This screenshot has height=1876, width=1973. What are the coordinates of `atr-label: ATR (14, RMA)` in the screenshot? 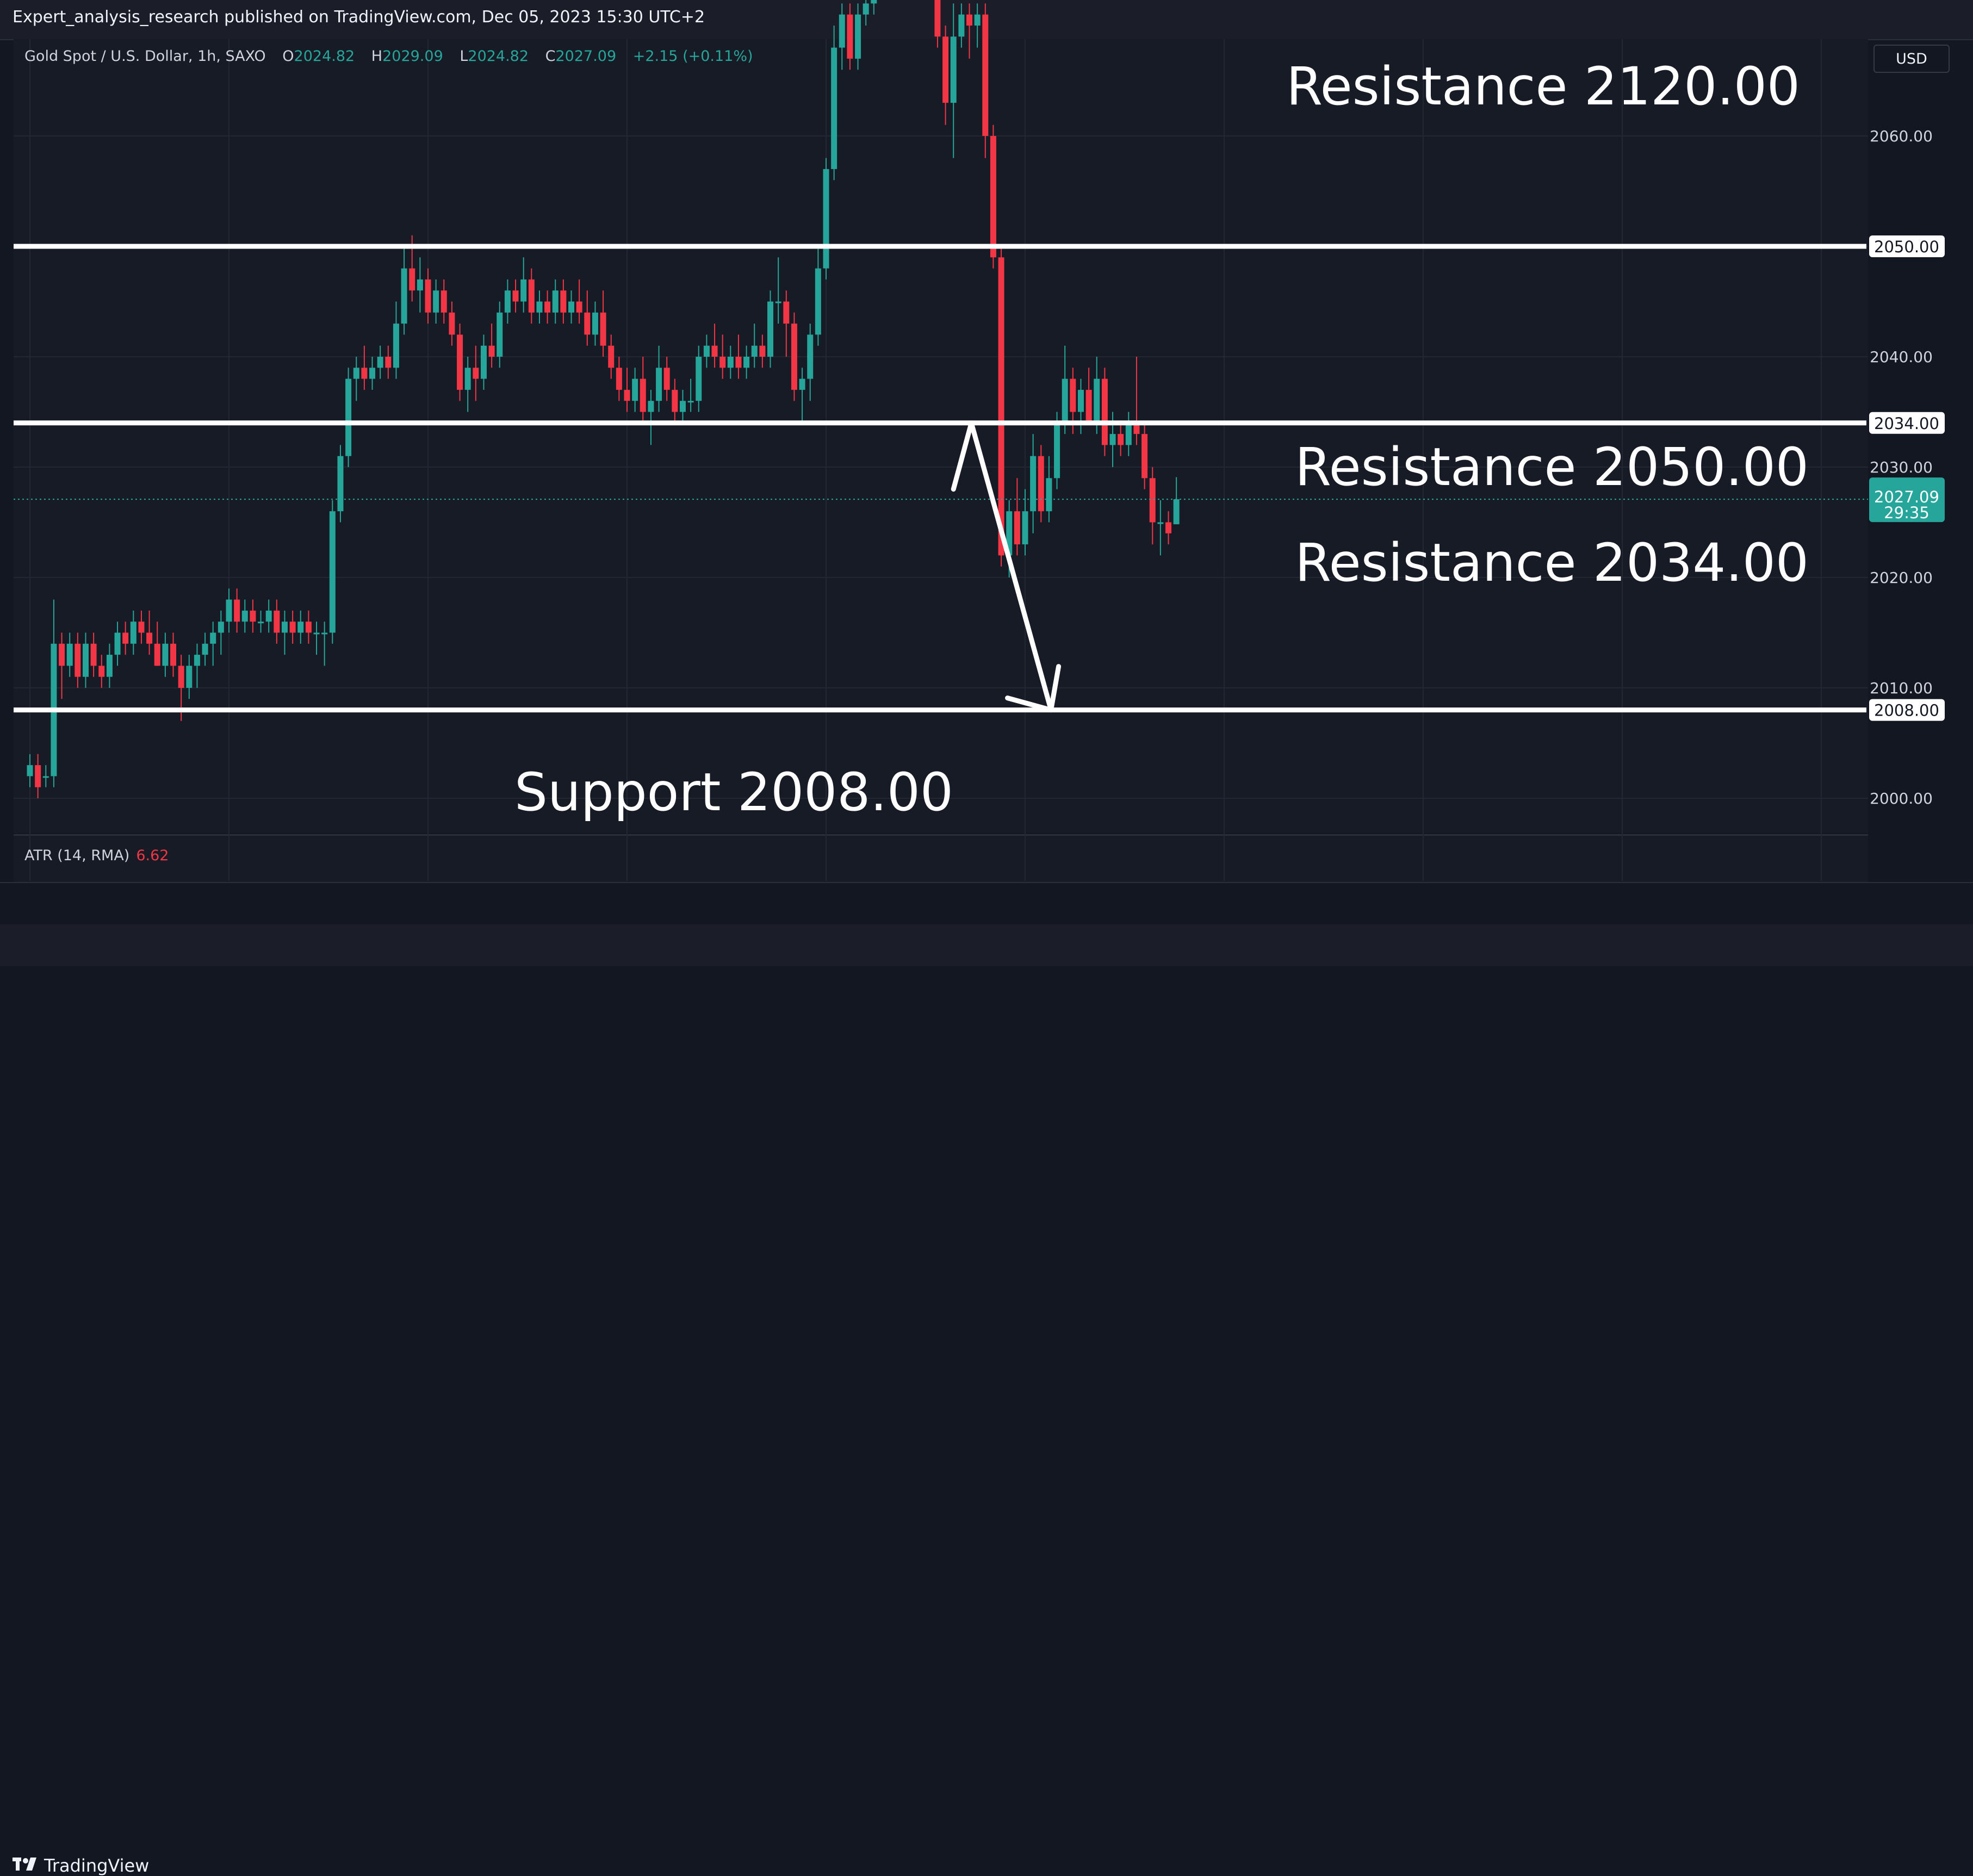 It's located at (77, 855).